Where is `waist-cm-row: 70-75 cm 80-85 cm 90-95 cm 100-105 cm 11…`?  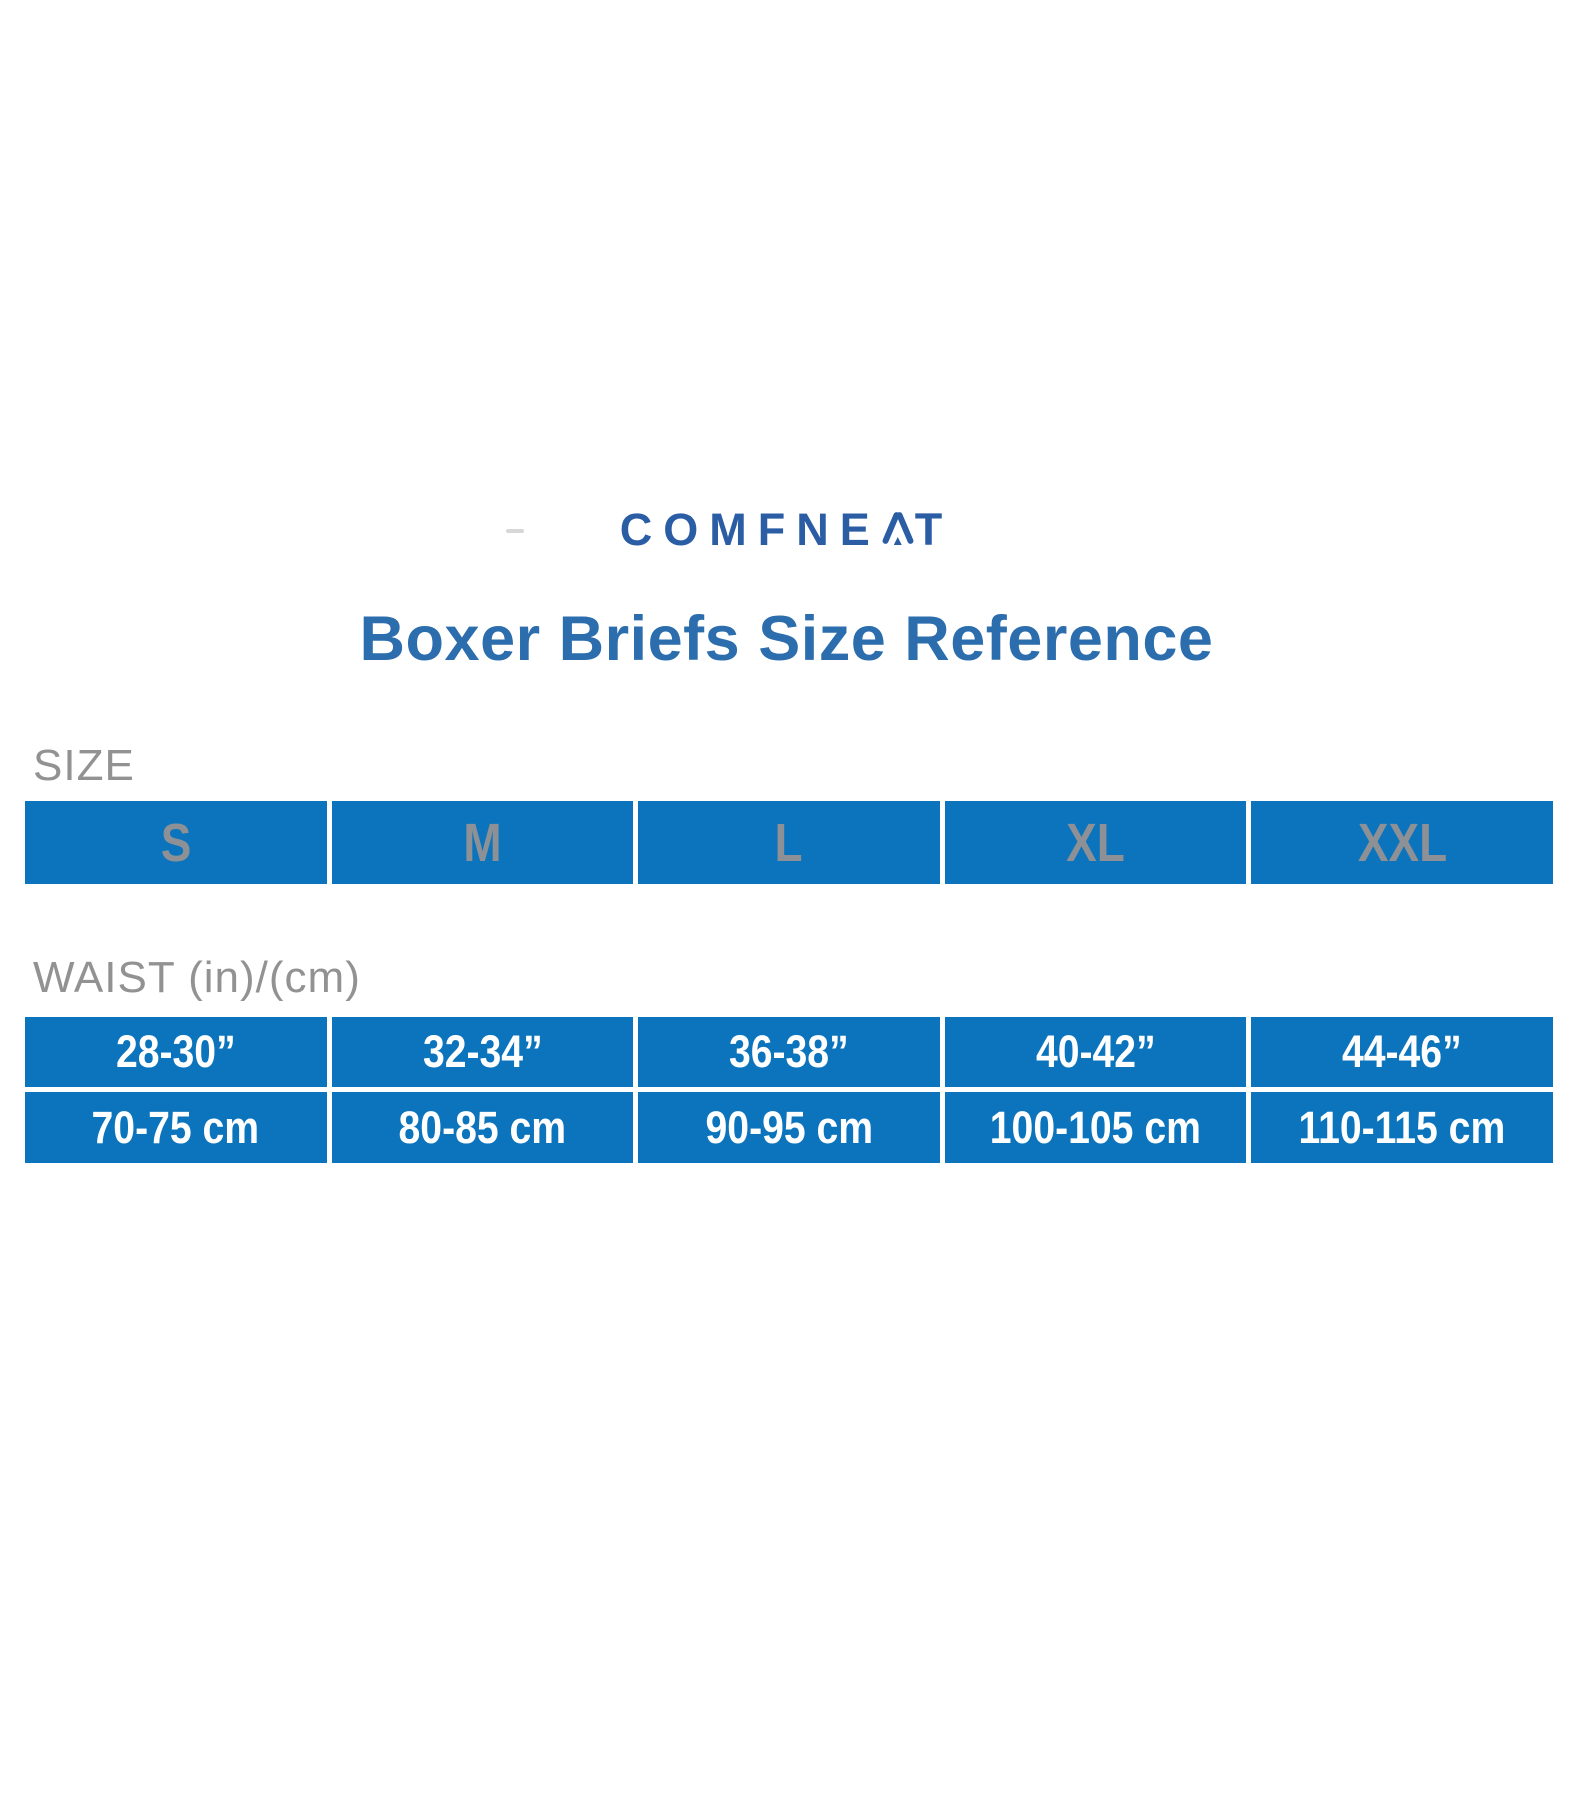
waist-cm-row: 70-75 cm 80-85 cm 90-95 cm 100-105 cm 11… is located at coordinates (789, 1127).